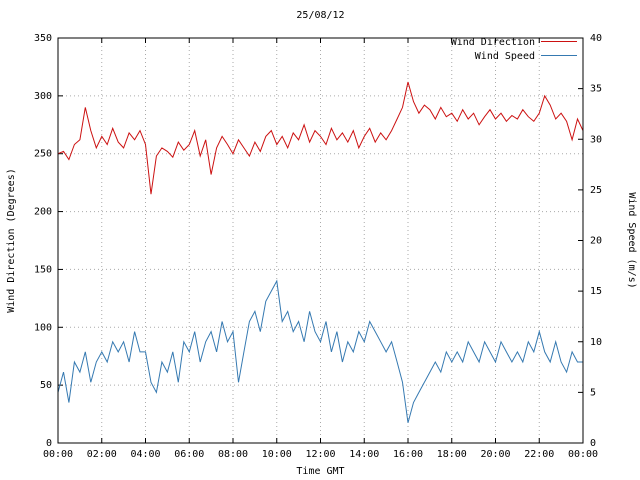 The height and width of the screenshot is (480, 640). What do you see at coordinates (596, 291) in the screenshot?
I see `y-right-tick-label: 15` at bounding box center [596, 291].